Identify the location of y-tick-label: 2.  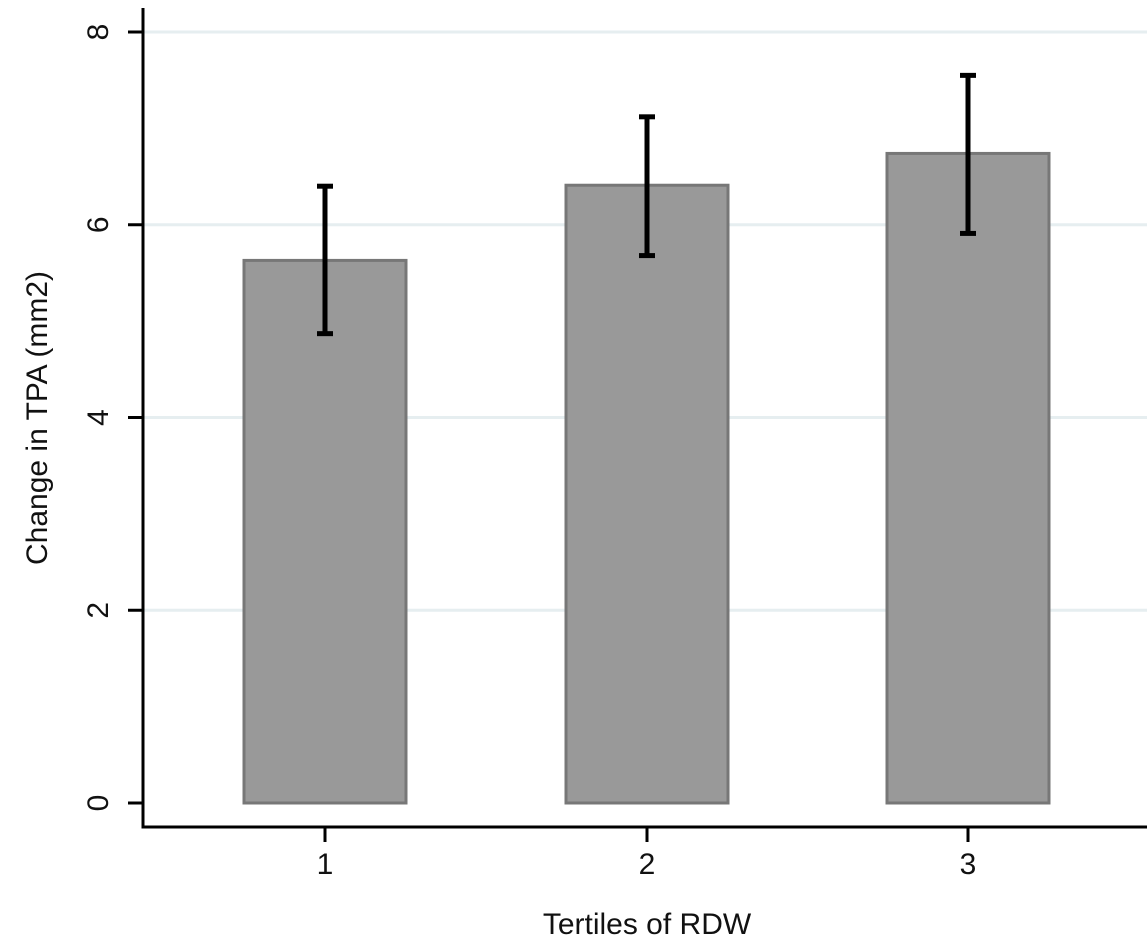
(98, 610).